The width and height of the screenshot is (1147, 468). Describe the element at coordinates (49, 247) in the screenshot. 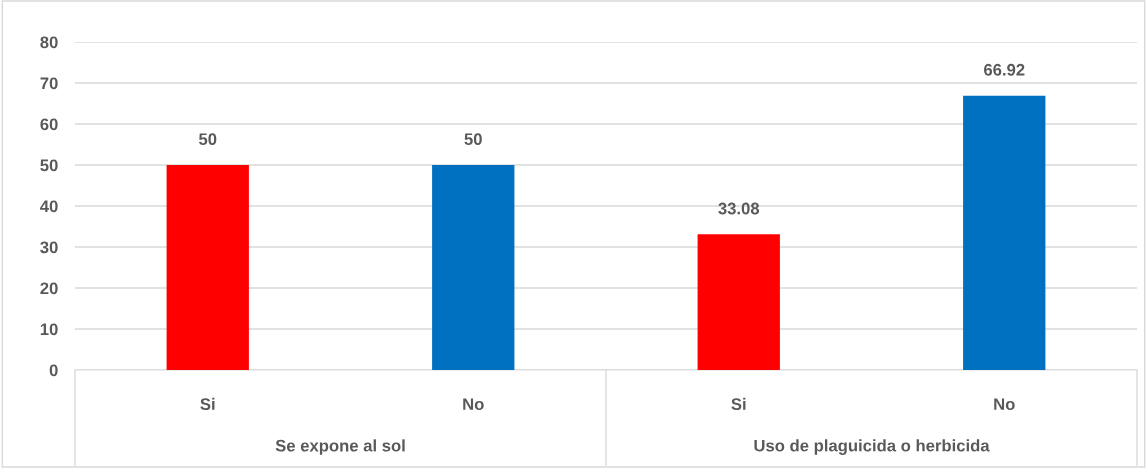

I see `y-tick-label: 30` at that location.